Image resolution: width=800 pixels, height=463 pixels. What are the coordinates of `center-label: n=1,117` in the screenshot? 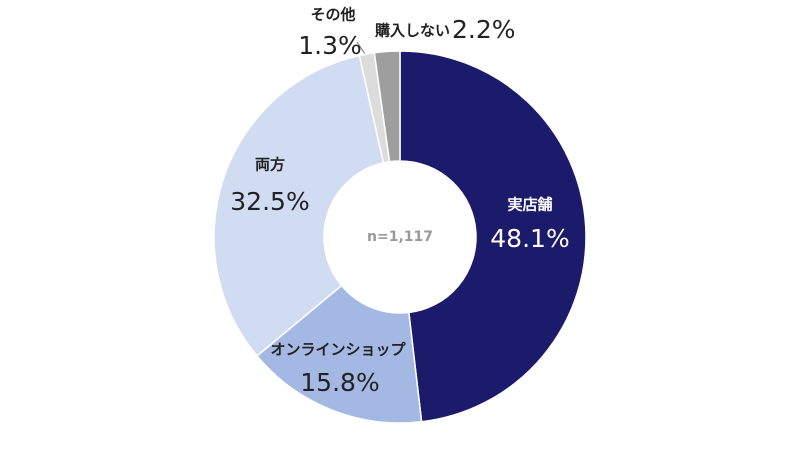 It's located at (400, 237).